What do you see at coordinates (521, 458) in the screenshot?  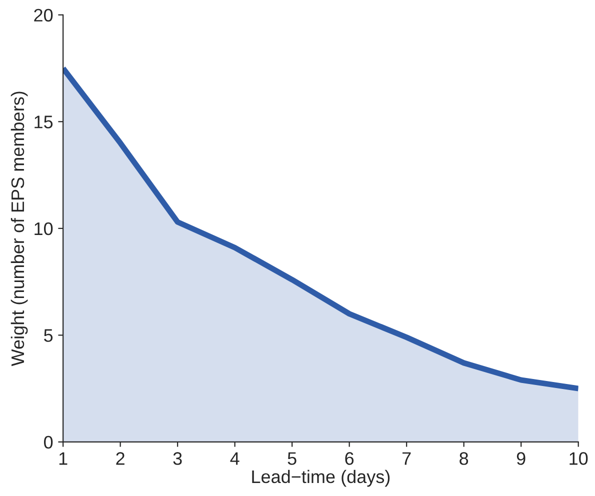 I see `x-tick-label: 9` at bounding box center [521, 458].